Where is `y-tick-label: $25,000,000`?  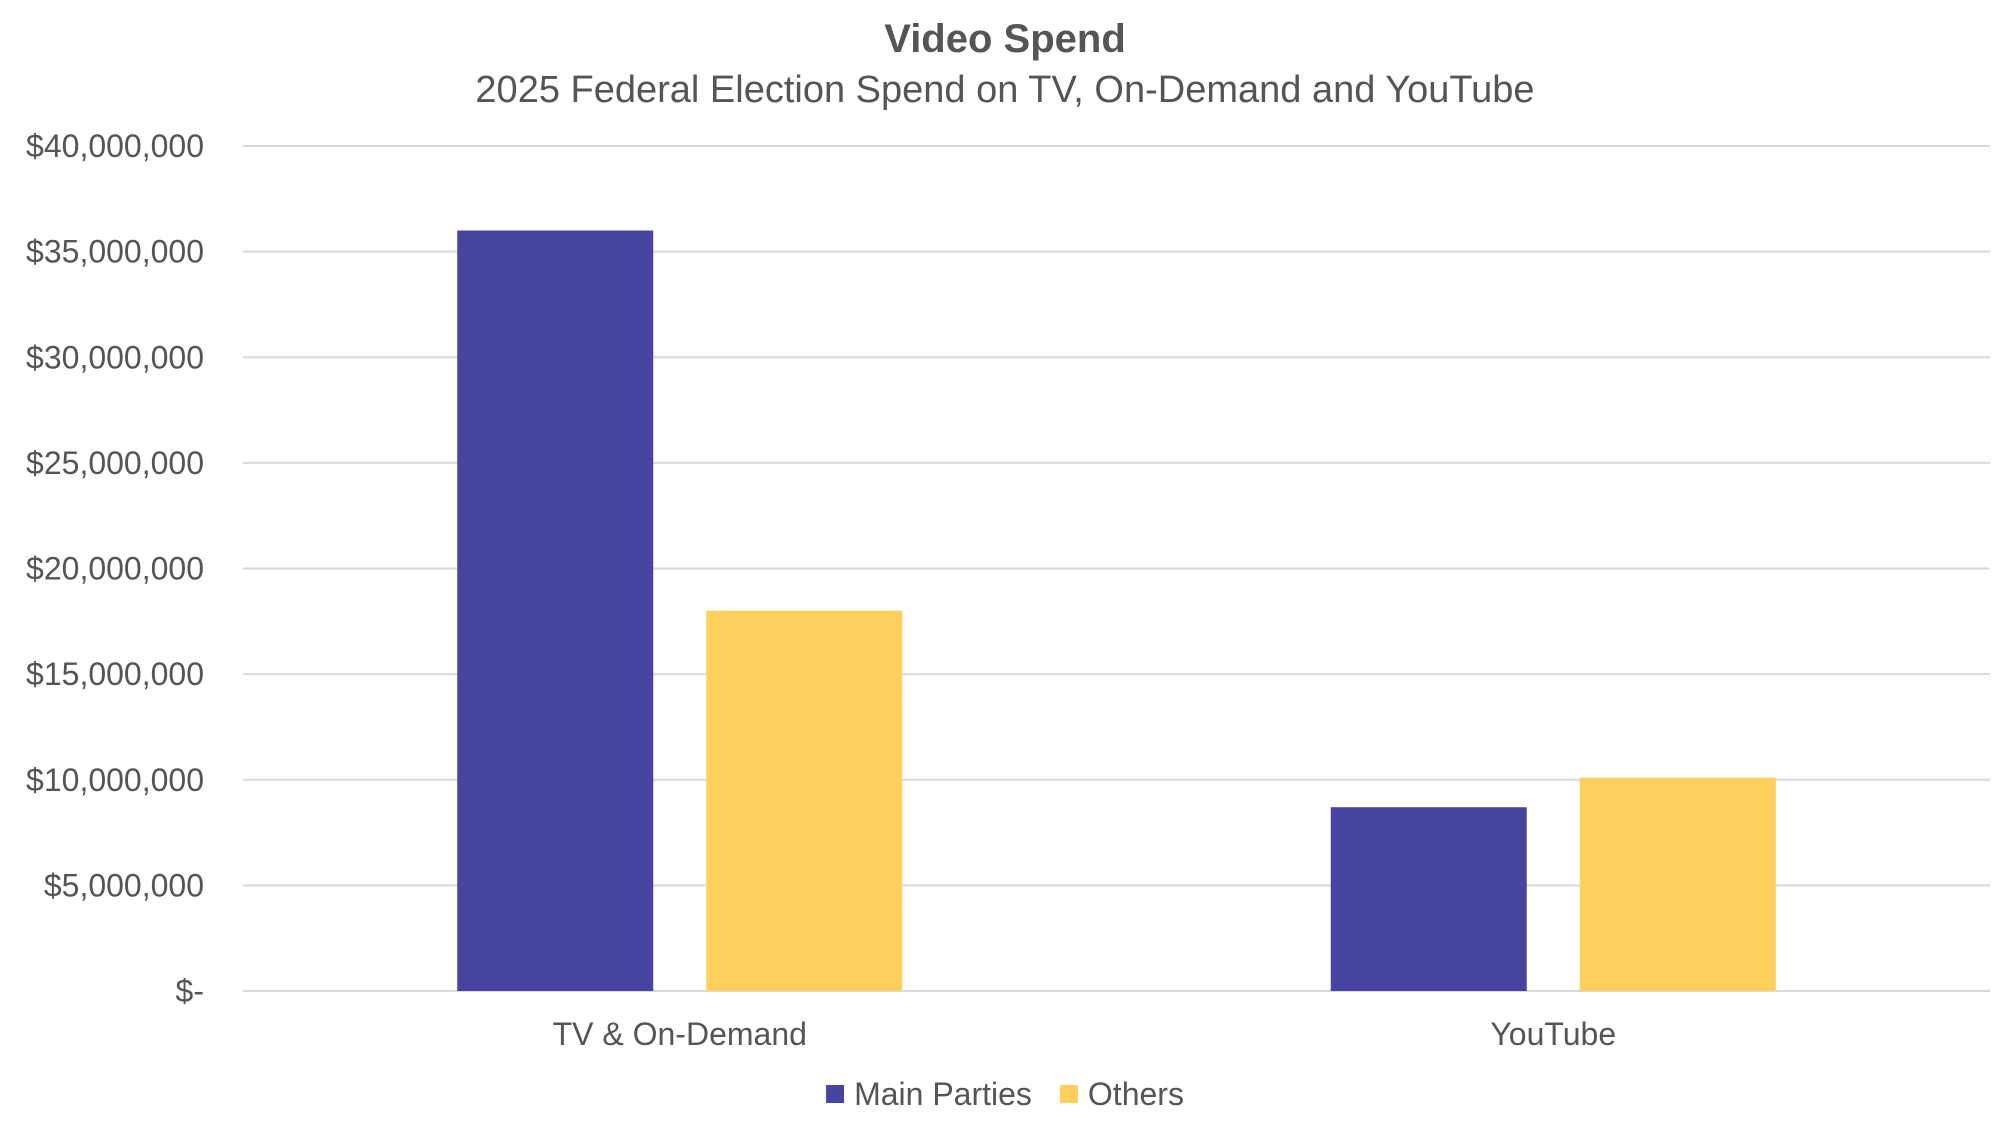
y-tick-label: $25,000,000 is located at coordinates (115, 463).